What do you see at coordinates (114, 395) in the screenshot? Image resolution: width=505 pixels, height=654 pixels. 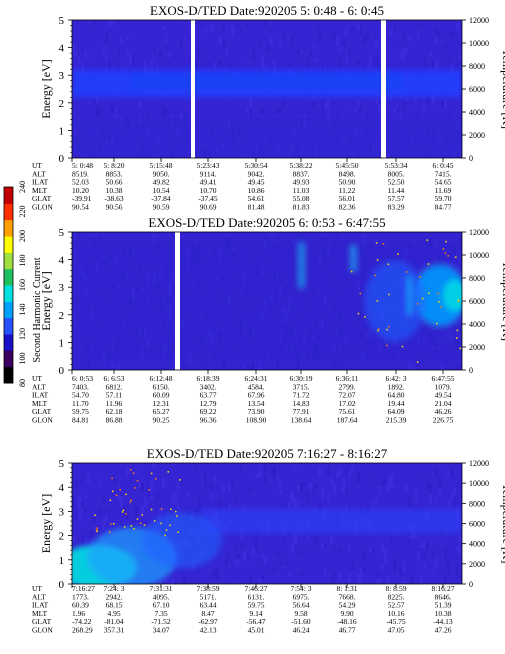 I see `table-cell: 57.11` at bounding box center [114, 395].